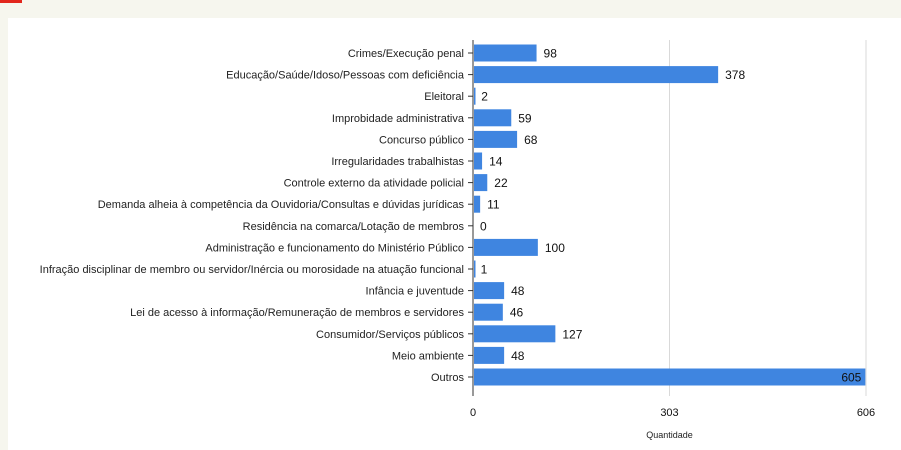 Image resolution: width=901 pixels, height=450 pixels. I want to click on brand-accent-bar, so click(11, 1).